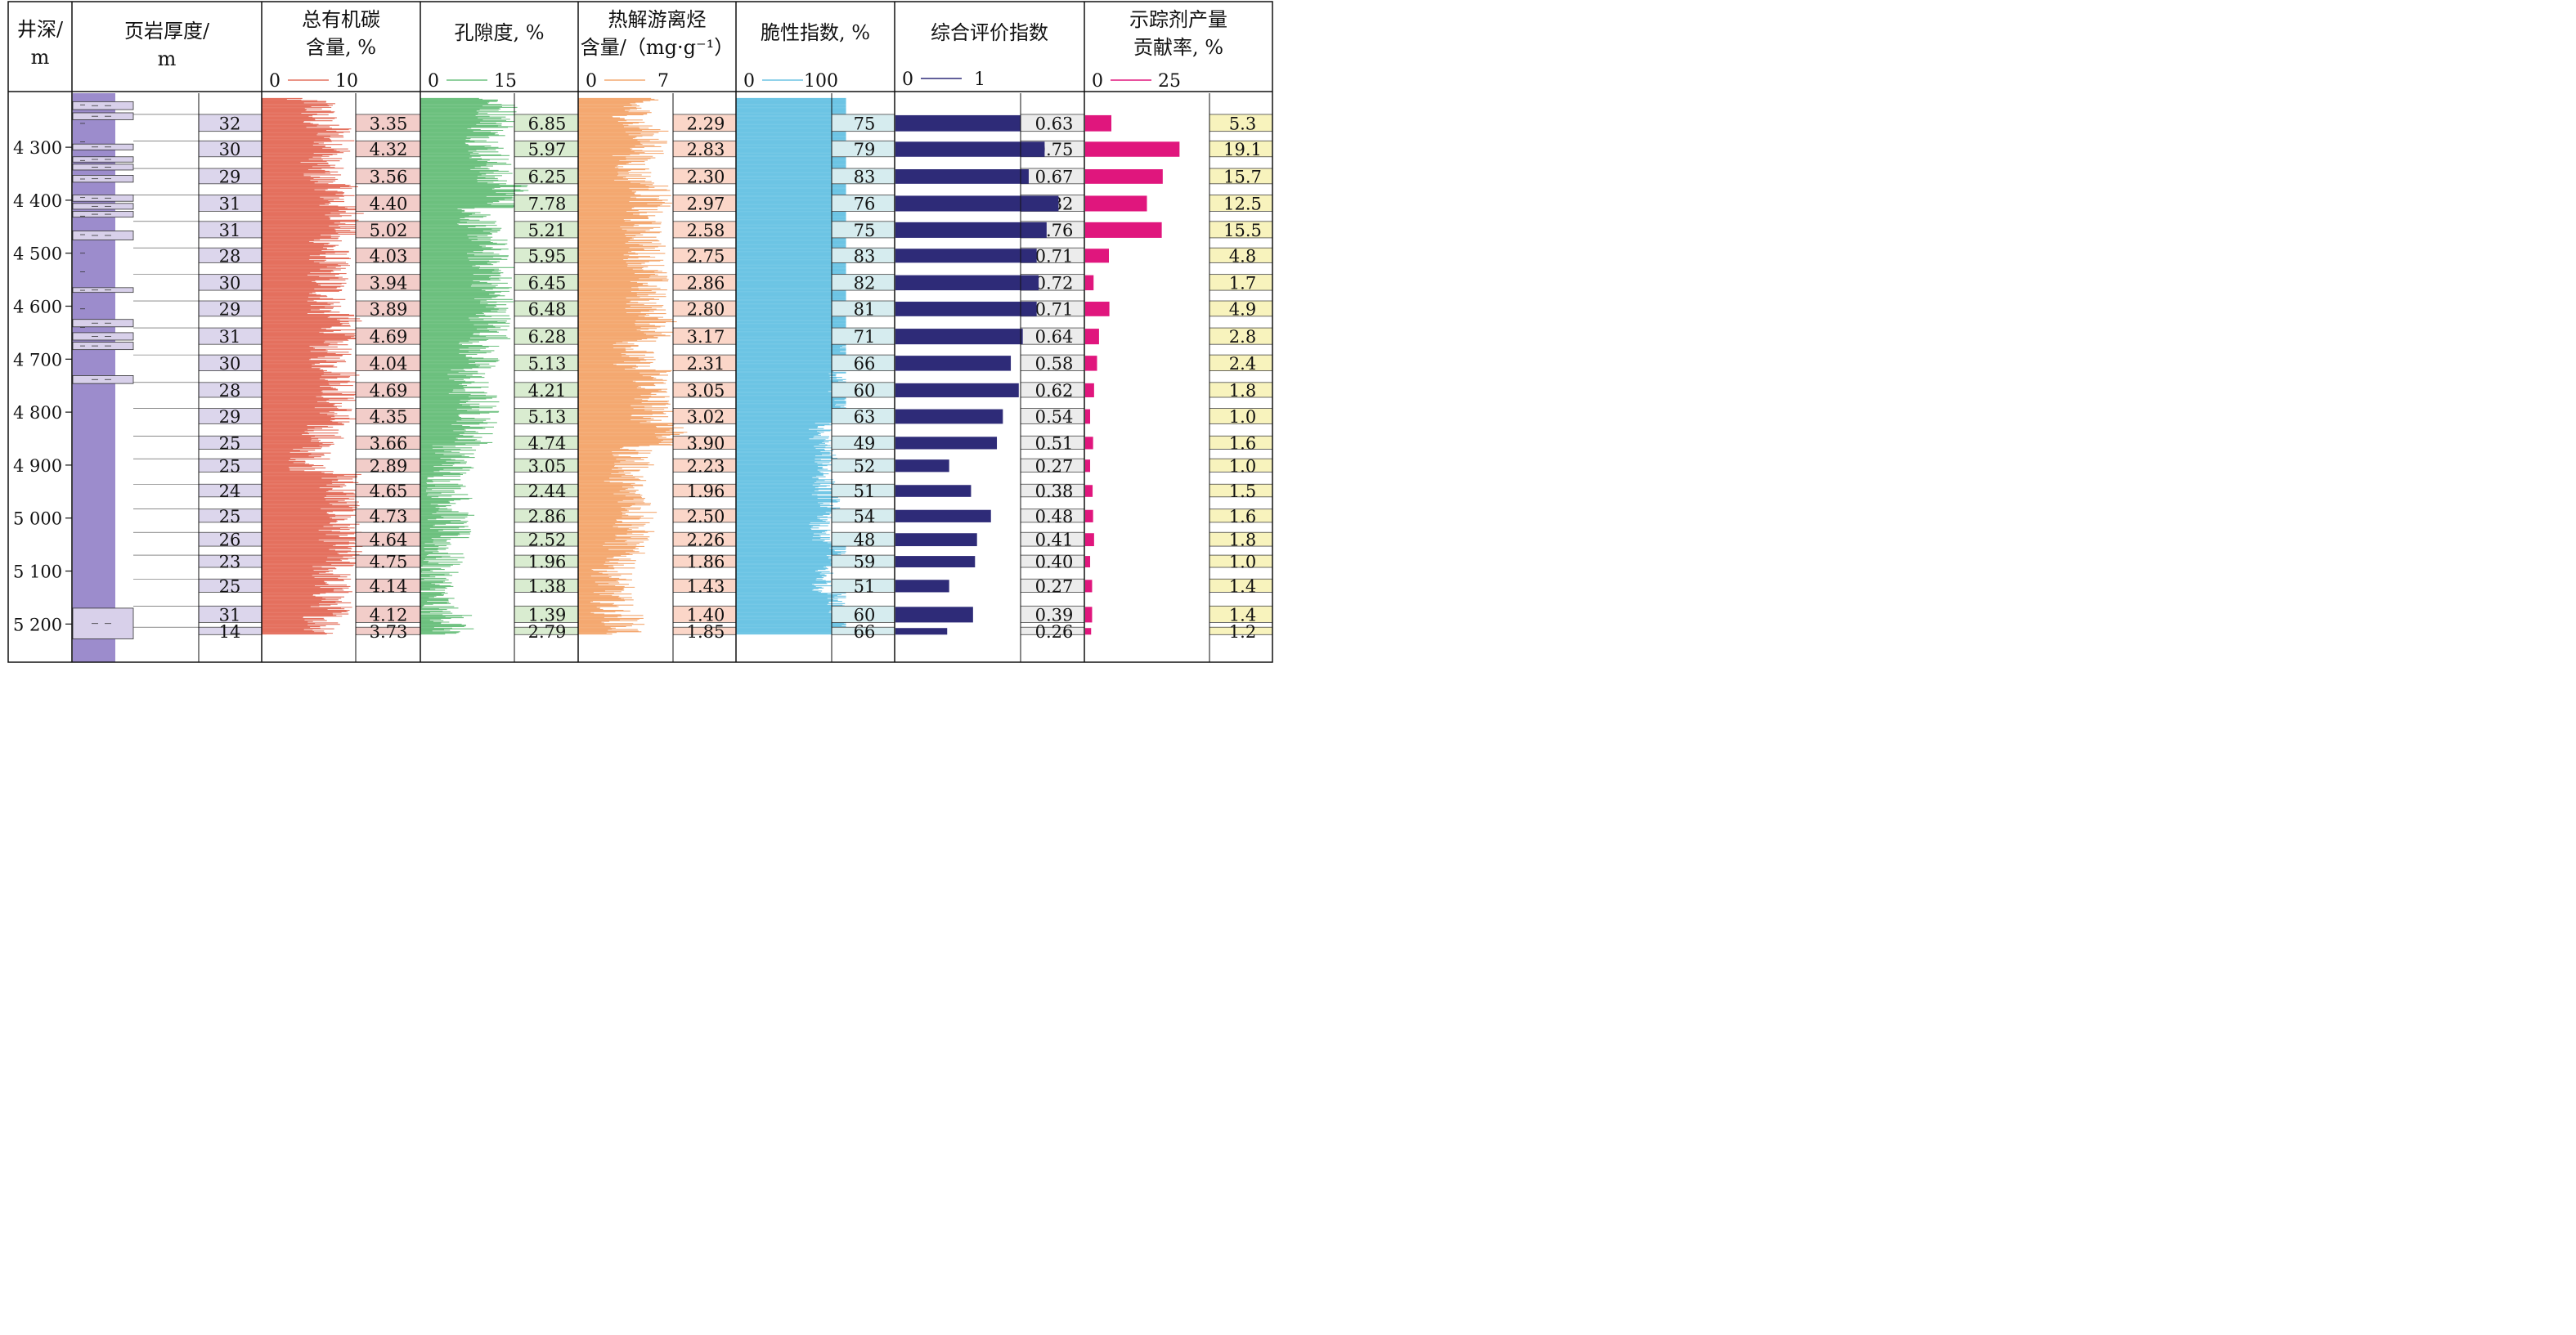 Image resolution: width=2576 pixels, height=1335 pixels. I want to click on tracer-value: 1.4, so click(1242, 586).